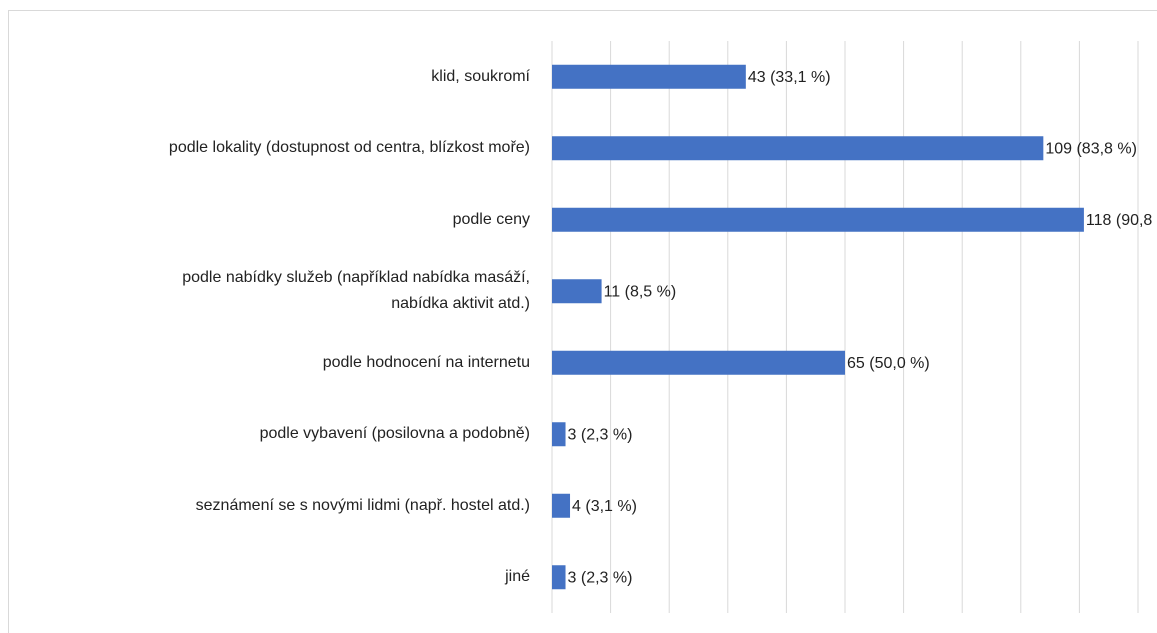 The image size is (1157, 633). Describe the element at coordinates (394, 434) in the screenshot. I see `y-tick-label: podle vybavení (posilovna a podobně)` at that location.